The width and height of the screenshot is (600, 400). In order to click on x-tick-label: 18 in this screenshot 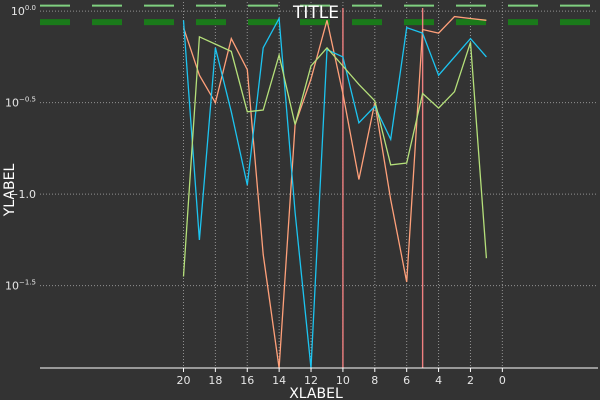, I will do `click(215, 380)`.